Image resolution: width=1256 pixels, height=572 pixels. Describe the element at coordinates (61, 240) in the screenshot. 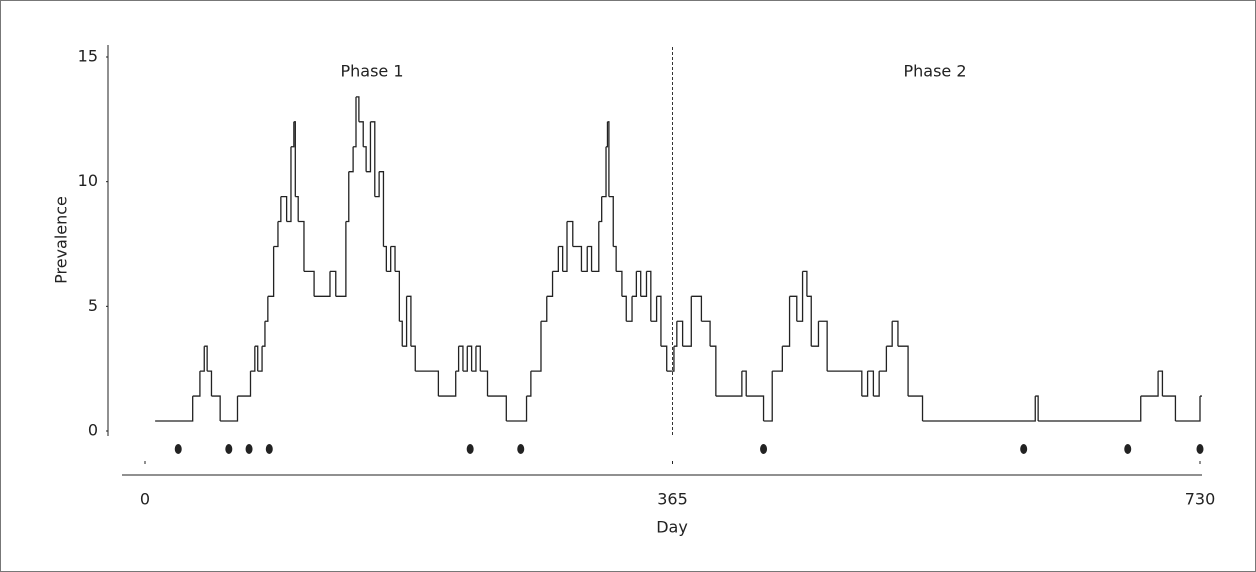

I see `y-axis-label: Prevalence` at that location.